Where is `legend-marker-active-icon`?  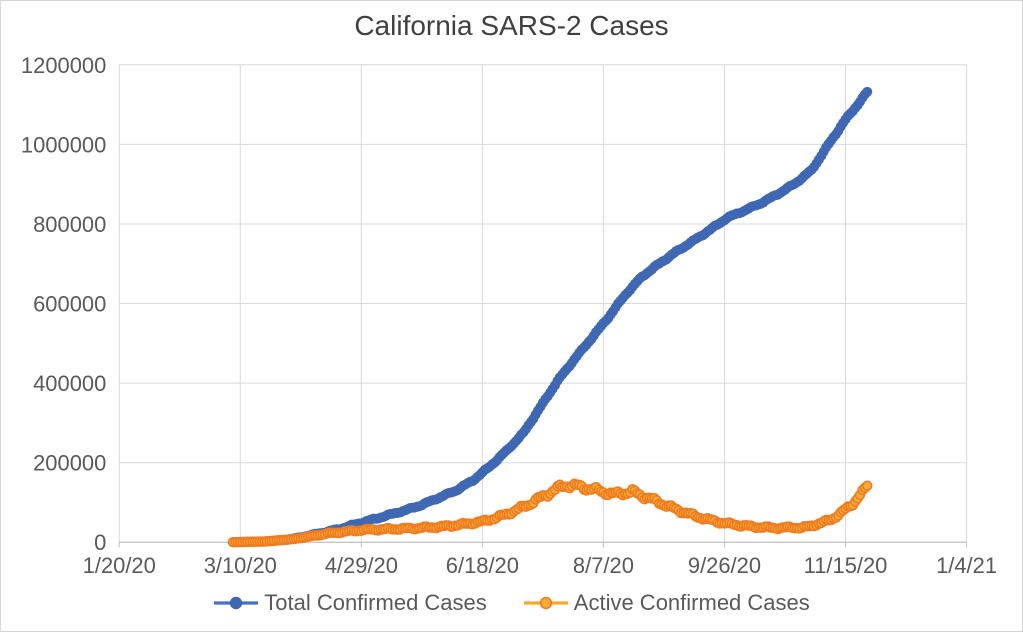
legend-marker-active-icon is located at coordinates (545, 603).